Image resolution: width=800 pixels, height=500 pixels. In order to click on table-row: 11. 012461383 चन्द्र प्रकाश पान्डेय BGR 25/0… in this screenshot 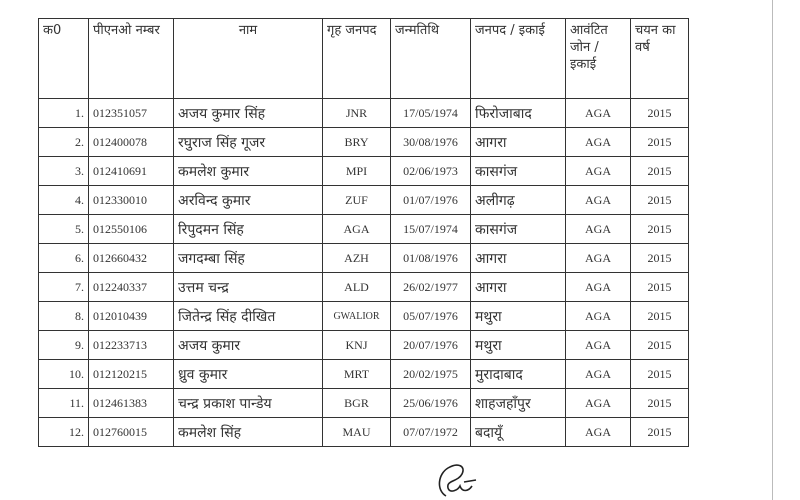, I will do `click(363, 403)`.